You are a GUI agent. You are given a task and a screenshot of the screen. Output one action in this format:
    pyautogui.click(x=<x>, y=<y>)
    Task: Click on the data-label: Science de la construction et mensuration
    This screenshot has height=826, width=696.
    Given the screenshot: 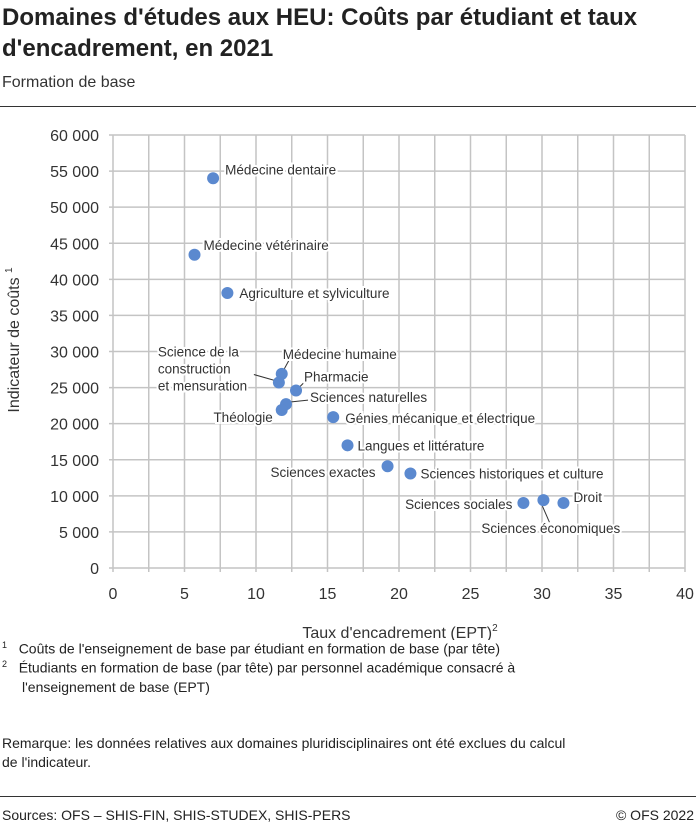 What is the action you would take?
    pyautogui.click(x=202, y=369)
    